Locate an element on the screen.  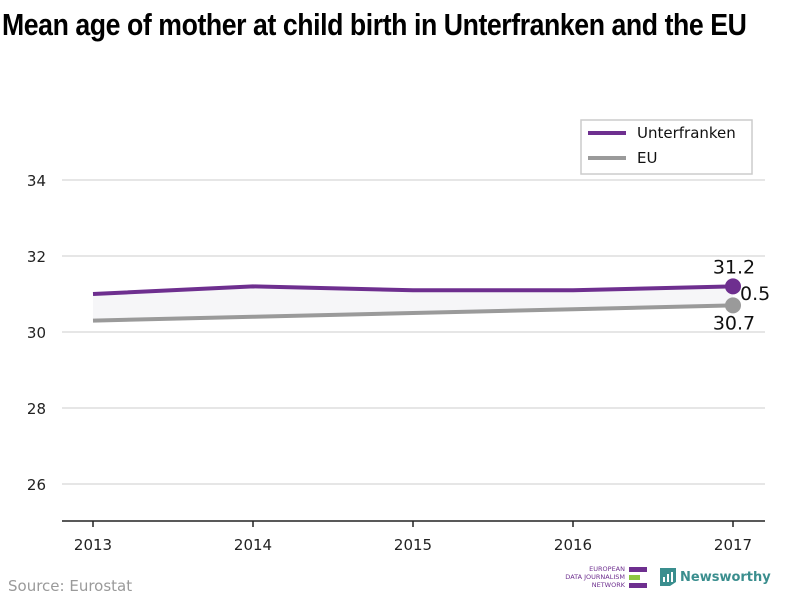
x-tick-label-2016: 2016 is located at coordinates (573, 545).